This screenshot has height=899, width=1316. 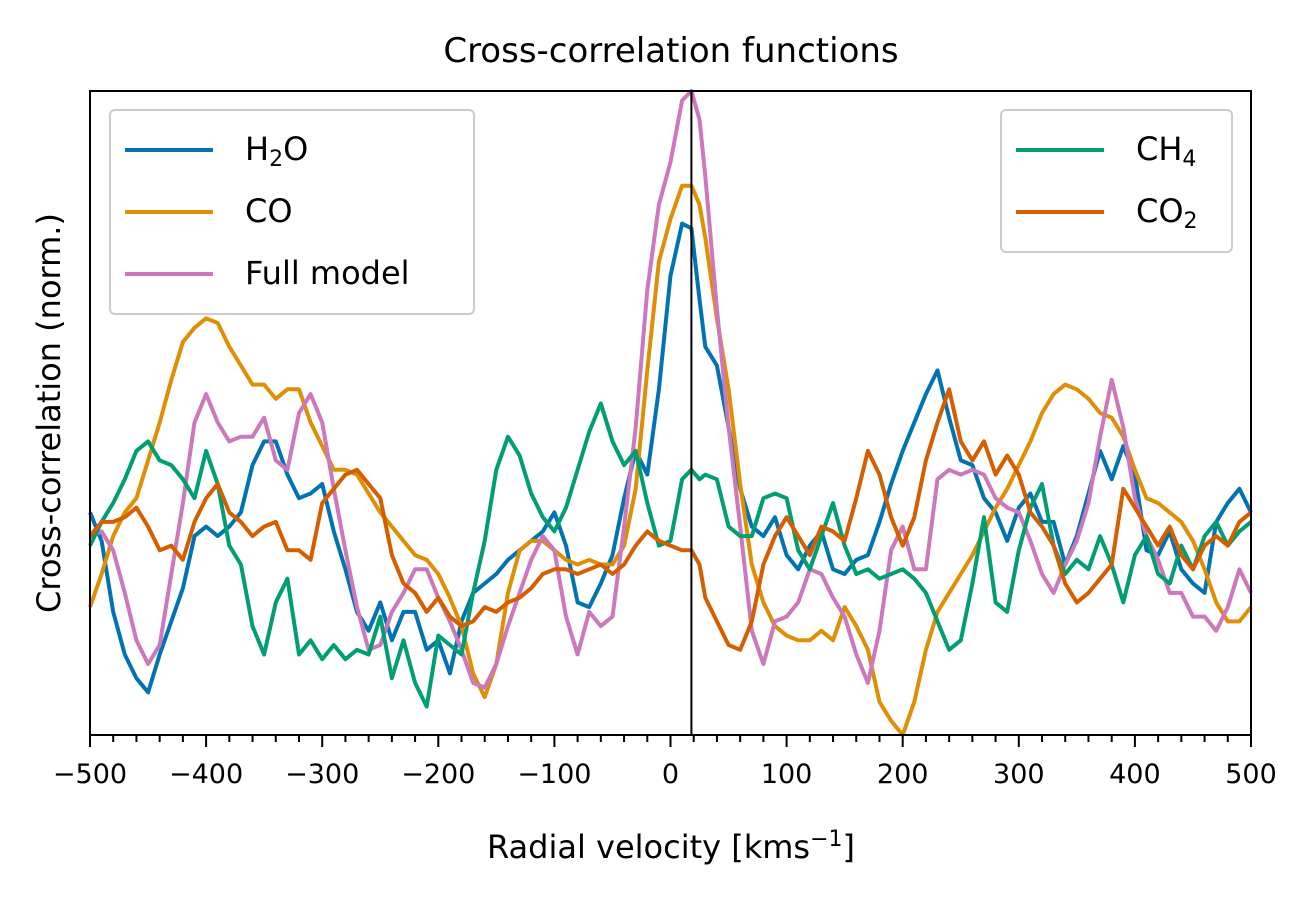 What do you see at coordinates (1167, 213) in the screenshot?
I see `legend-label-co2: CO2` at bounding box center [1167, 213].